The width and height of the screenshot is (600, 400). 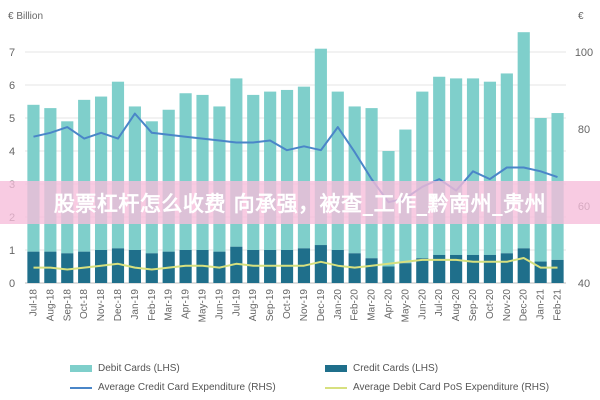 I want to click on x-tick-label: Feb-19, so click(x=152, y=305).